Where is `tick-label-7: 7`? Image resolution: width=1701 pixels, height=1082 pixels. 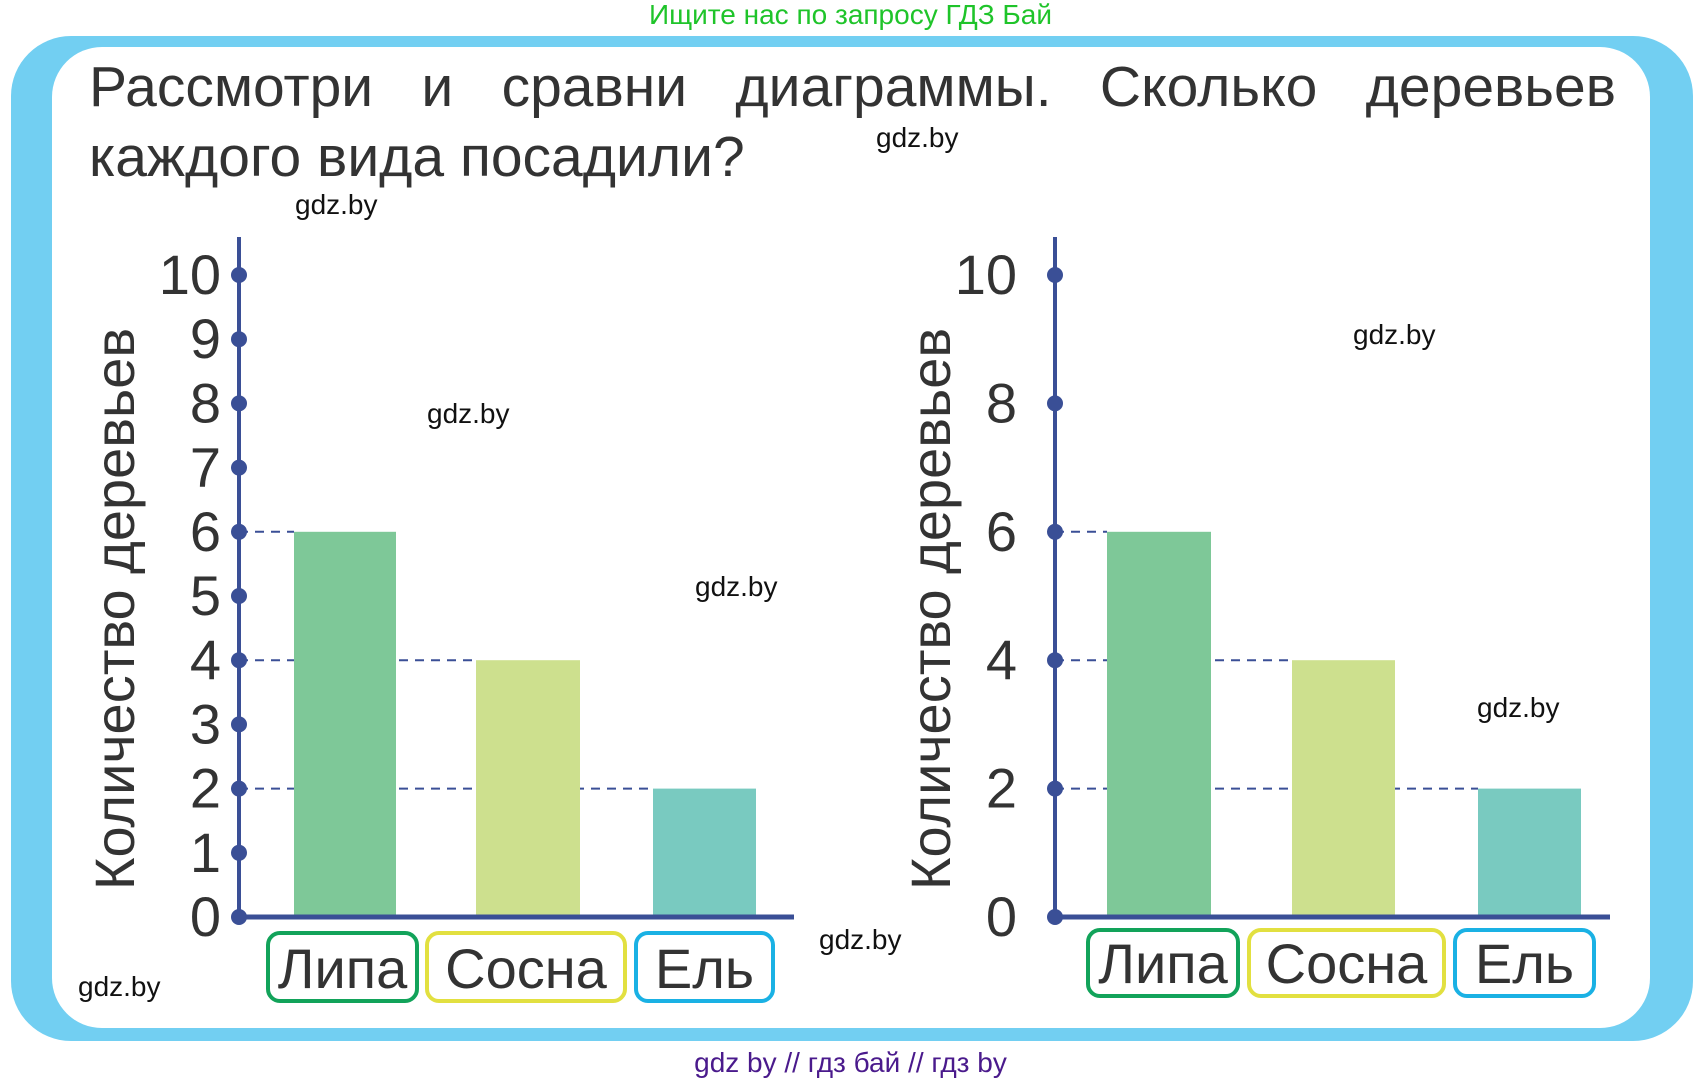
tick-label-7: 7 is located at coordinates (205, 467).